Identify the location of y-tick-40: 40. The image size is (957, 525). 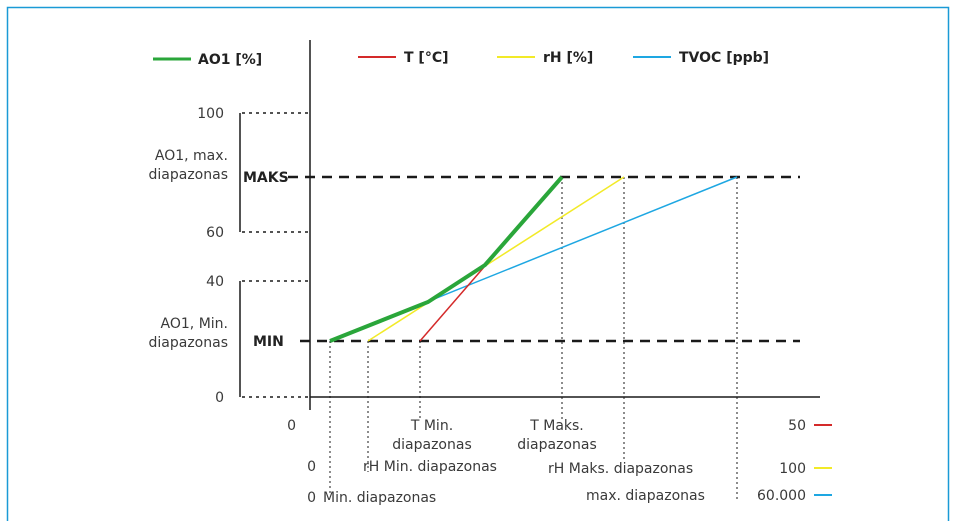
(215, 282).